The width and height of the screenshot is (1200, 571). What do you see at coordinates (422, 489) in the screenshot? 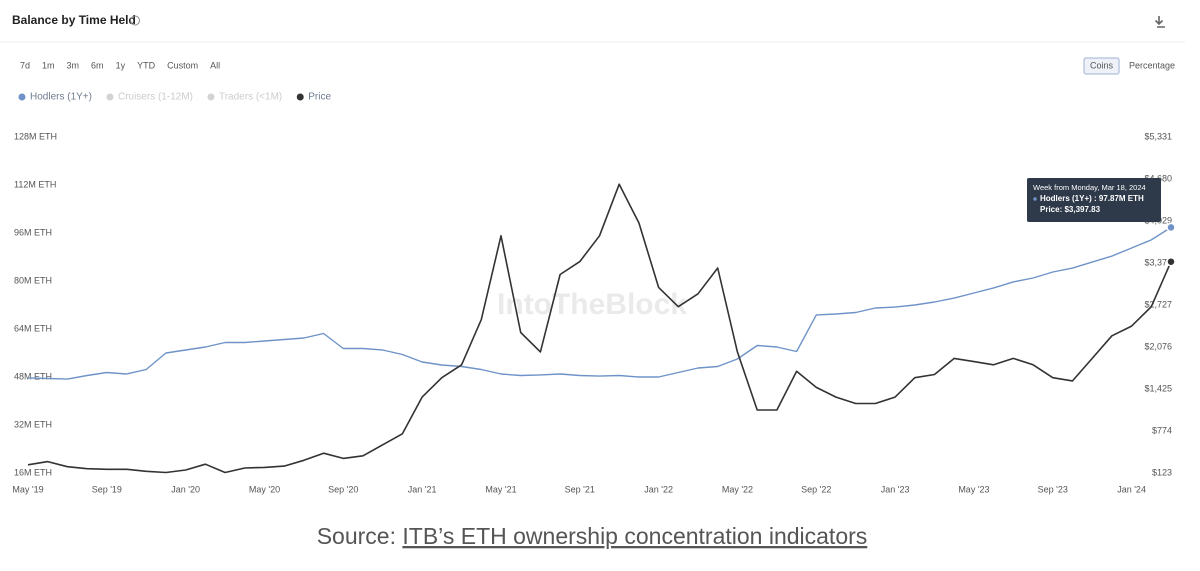
I see `x-tick-label: Jan '21` at bounding box center [422, 489].